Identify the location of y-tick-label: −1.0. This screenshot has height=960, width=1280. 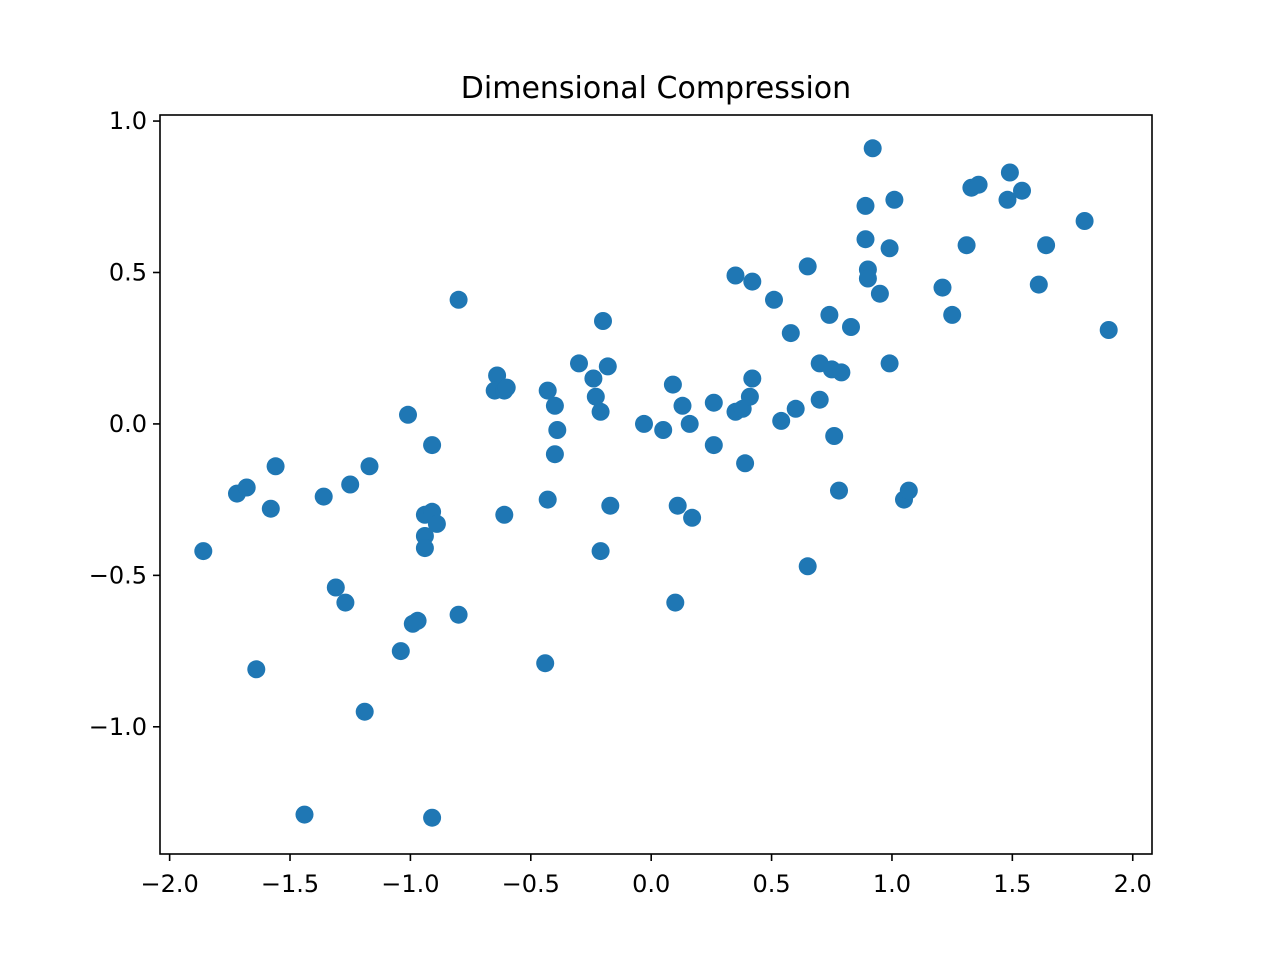
(118, 727).